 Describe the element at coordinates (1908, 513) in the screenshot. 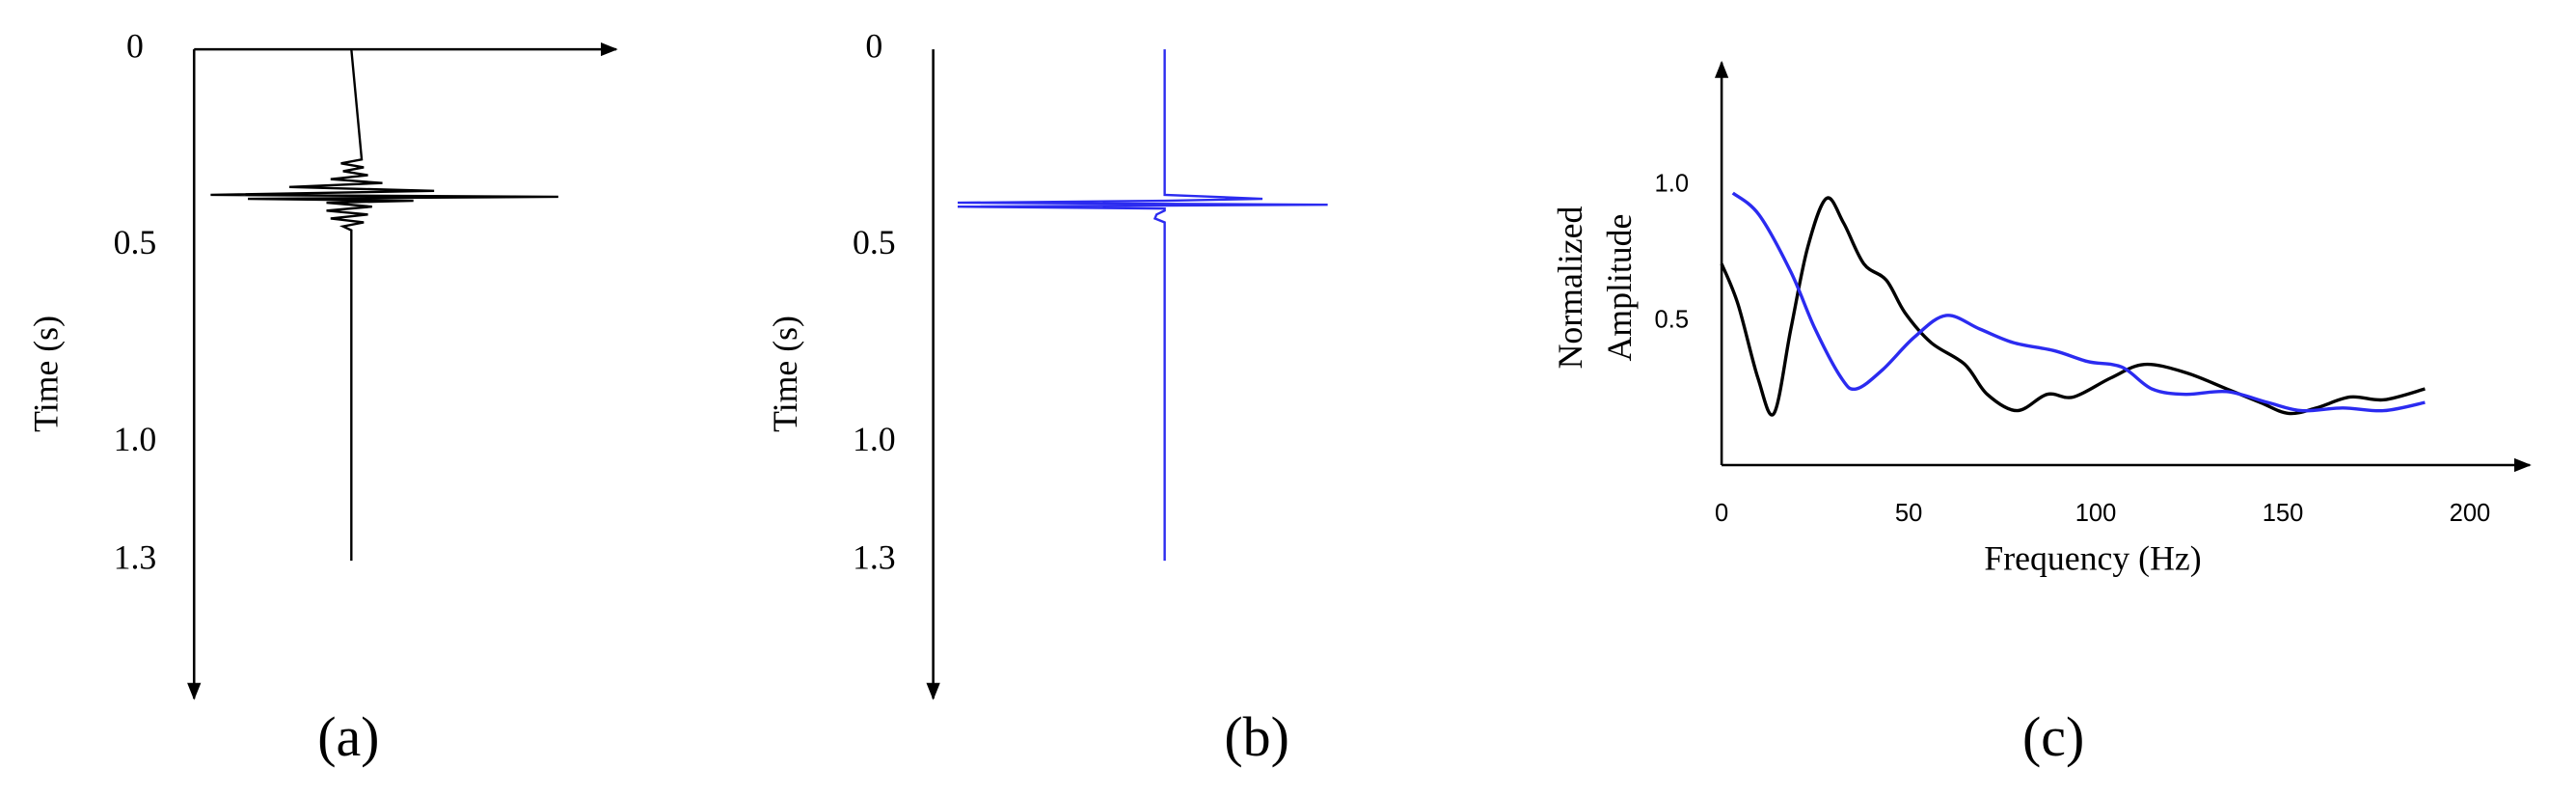

I see `x-tick-label: 50` at that location.